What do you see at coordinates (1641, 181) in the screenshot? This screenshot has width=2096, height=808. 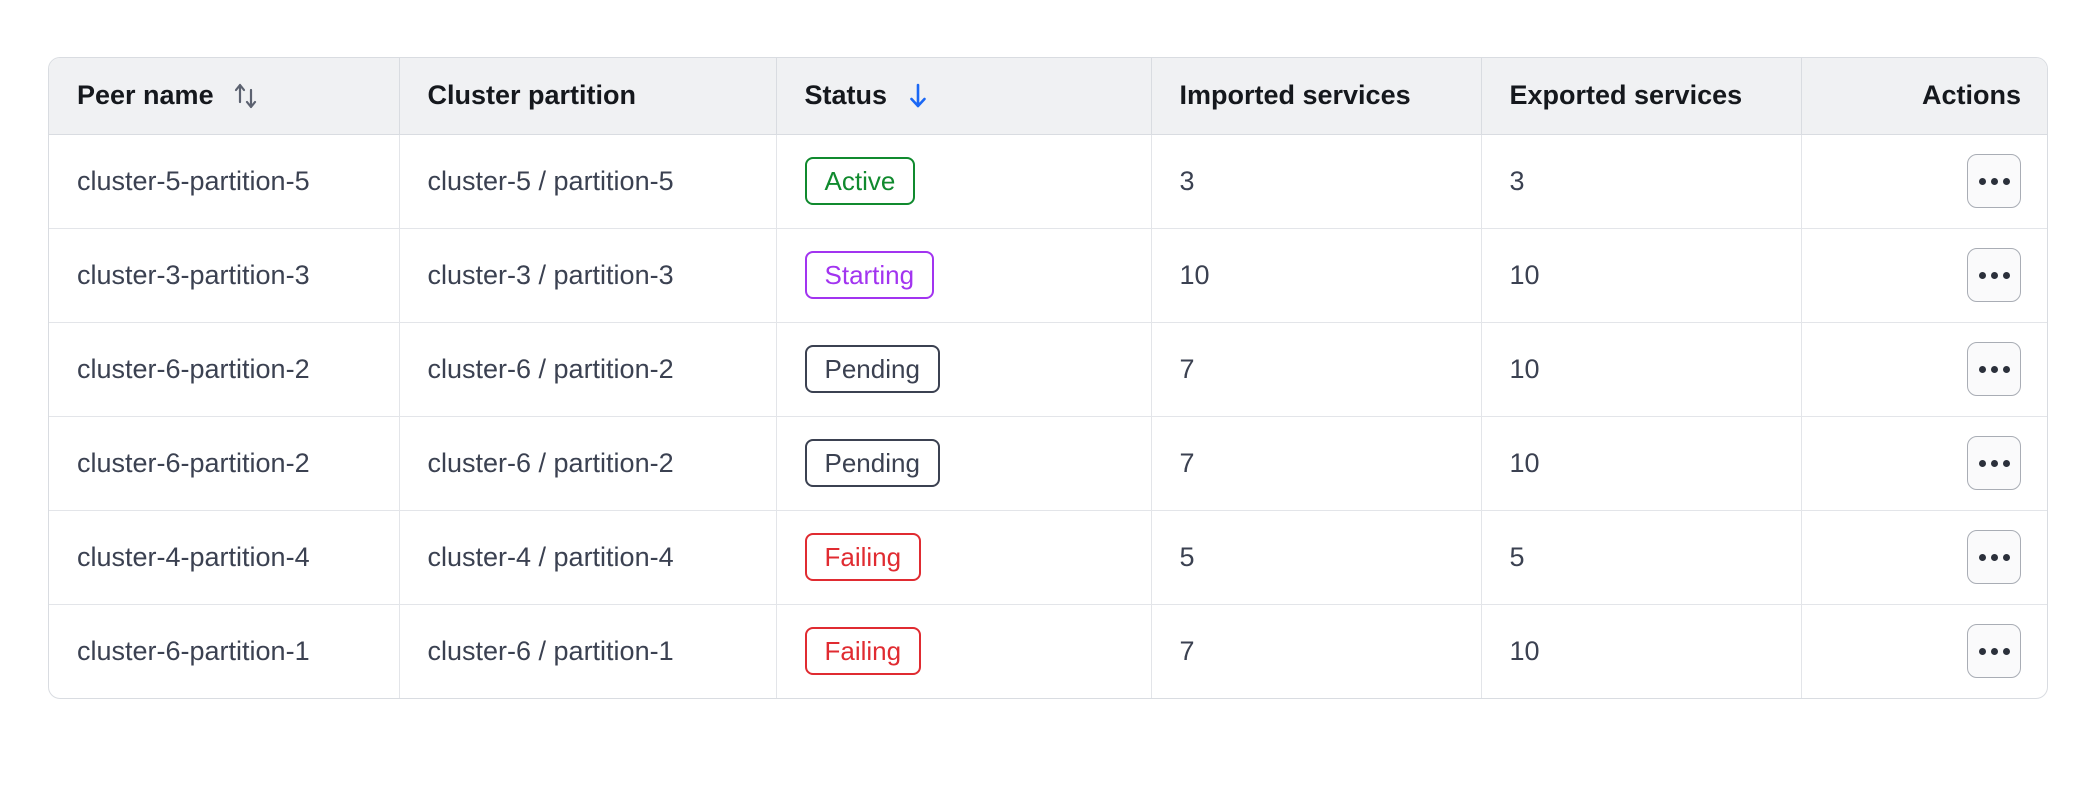 I see `cell-exported-services: 3` at bounding box center [1641, 181].